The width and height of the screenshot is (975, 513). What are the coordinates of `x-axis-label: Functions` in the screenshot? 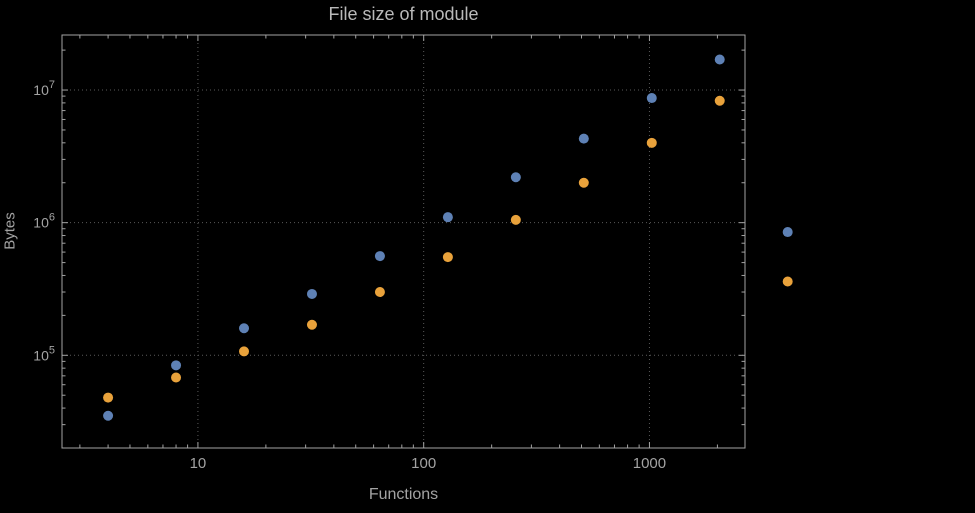 It's located at (403, 494).